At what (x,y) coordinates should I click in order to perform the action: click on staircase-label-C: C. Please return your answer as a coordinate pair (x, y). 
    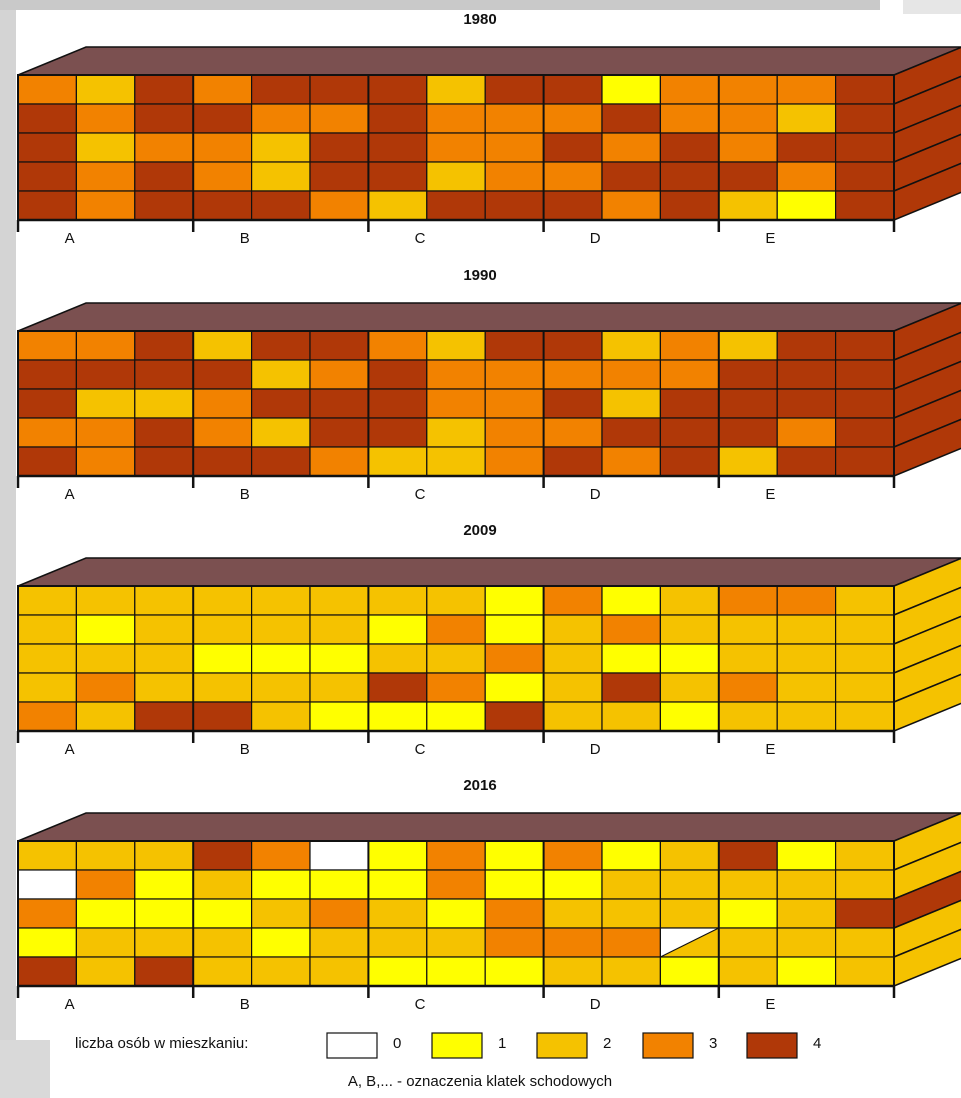
    Looking at the image, I should click on (420, 494).